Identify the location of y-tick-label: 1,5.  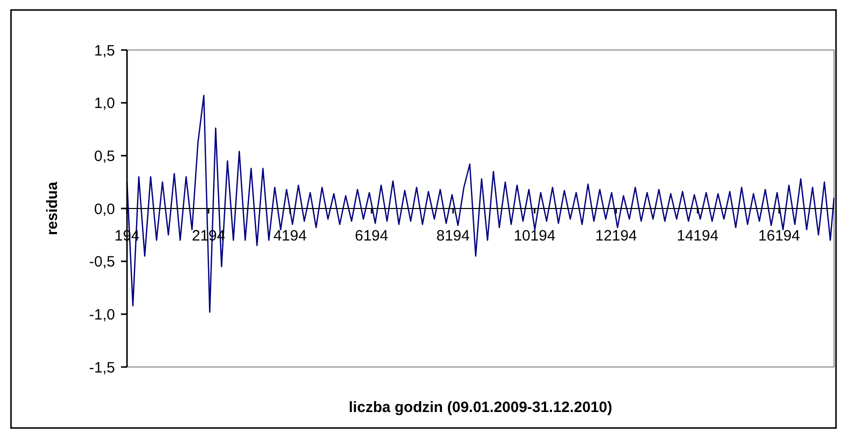
(104, 51).